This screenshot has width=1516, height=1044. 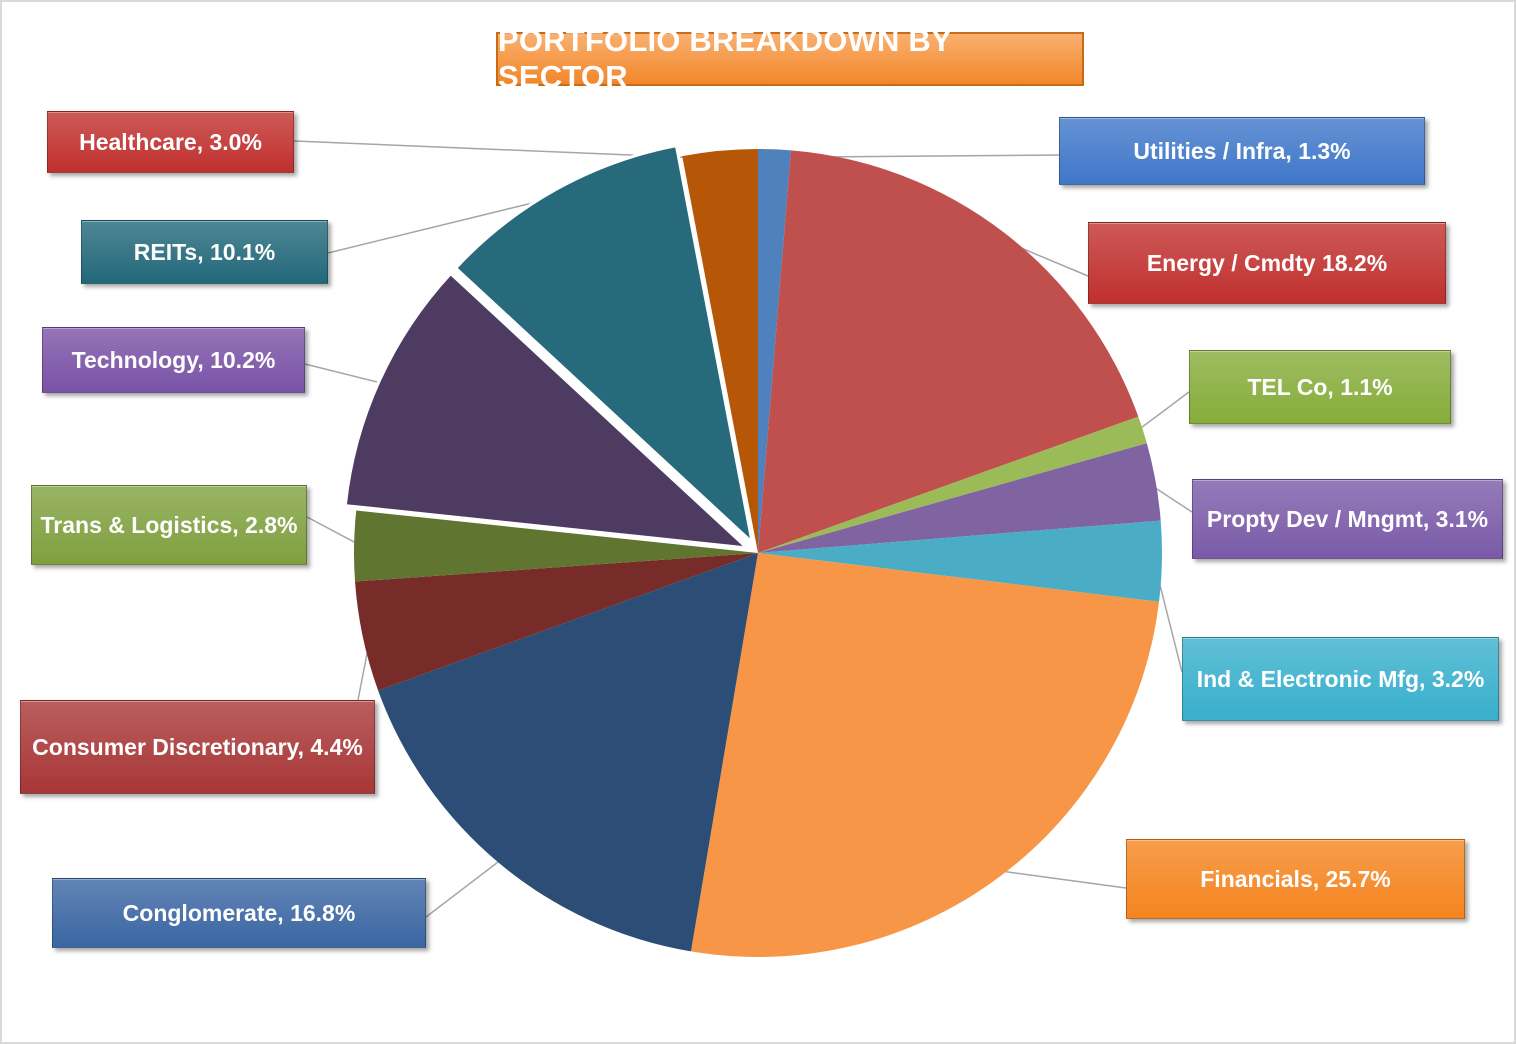 What do you see at coordinates (774, 351) in the screenshot?
I see `pie-slice-utilities-infra` at bounding box center [774, 351].